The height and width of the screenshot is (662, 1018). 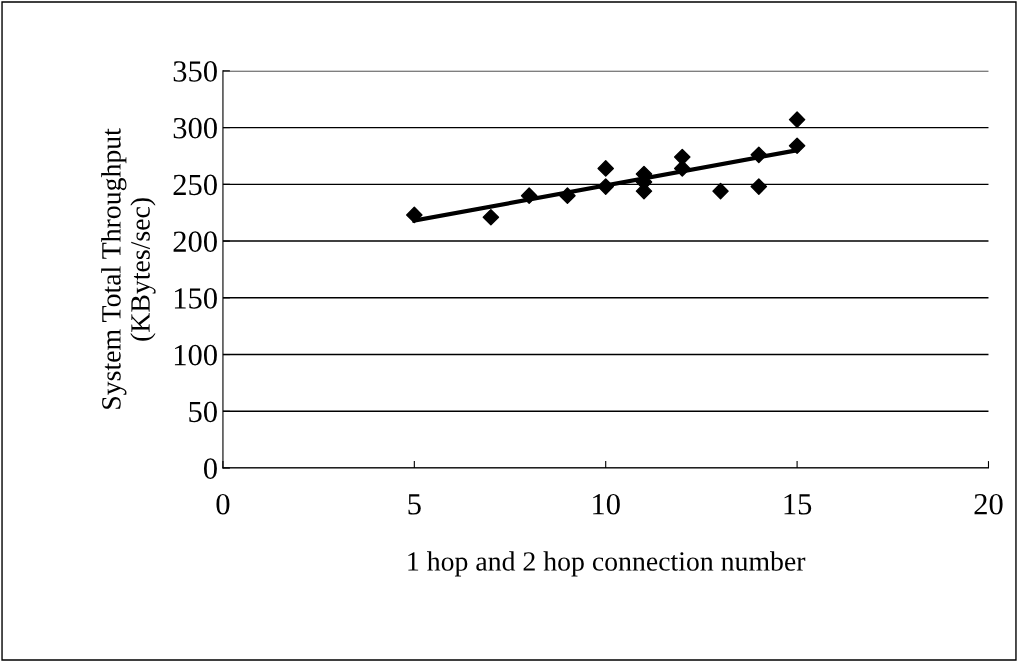 What do you see at coordinates (195, 298) in the screenshot?
I see `y-tick-label: 150` at bounding box center [195, 298].